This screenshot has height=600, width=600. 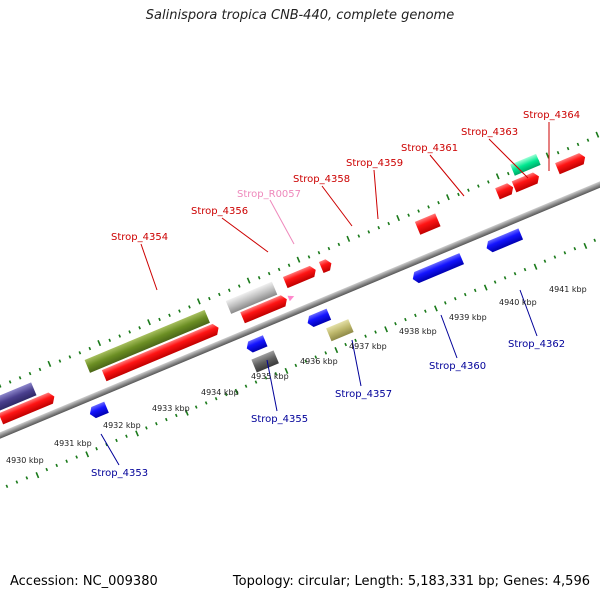 I want to click on label-strop-4354: Strop_4354, so click(x=139, y=237).